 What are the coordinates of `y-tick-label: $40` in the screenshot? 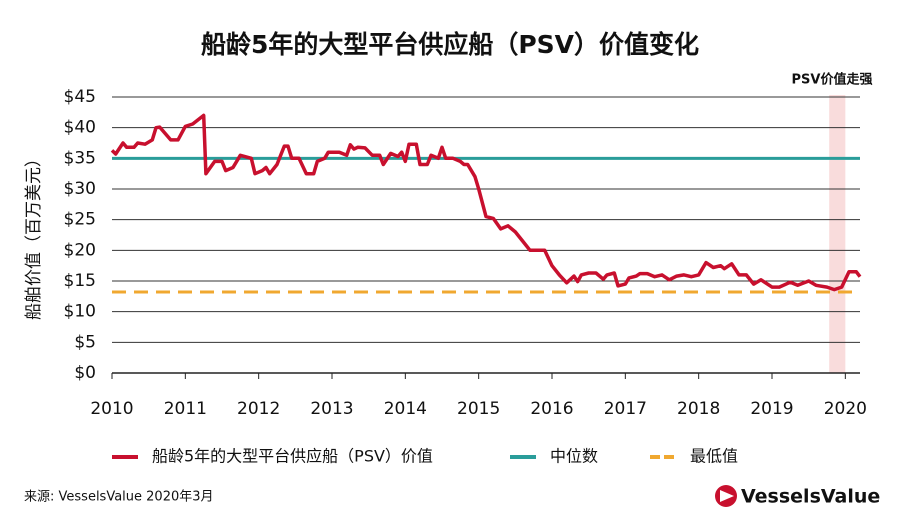 It's located at (80, 128).